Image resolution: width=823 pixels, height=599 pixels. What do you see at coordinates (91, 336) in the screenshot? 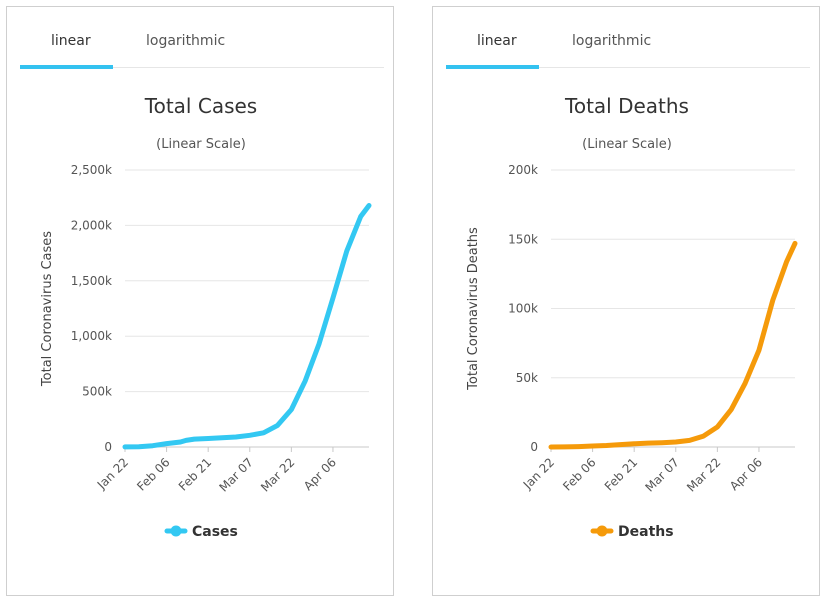
I see `y-tick-label: 1,000k` at bounding box center [91, 336].